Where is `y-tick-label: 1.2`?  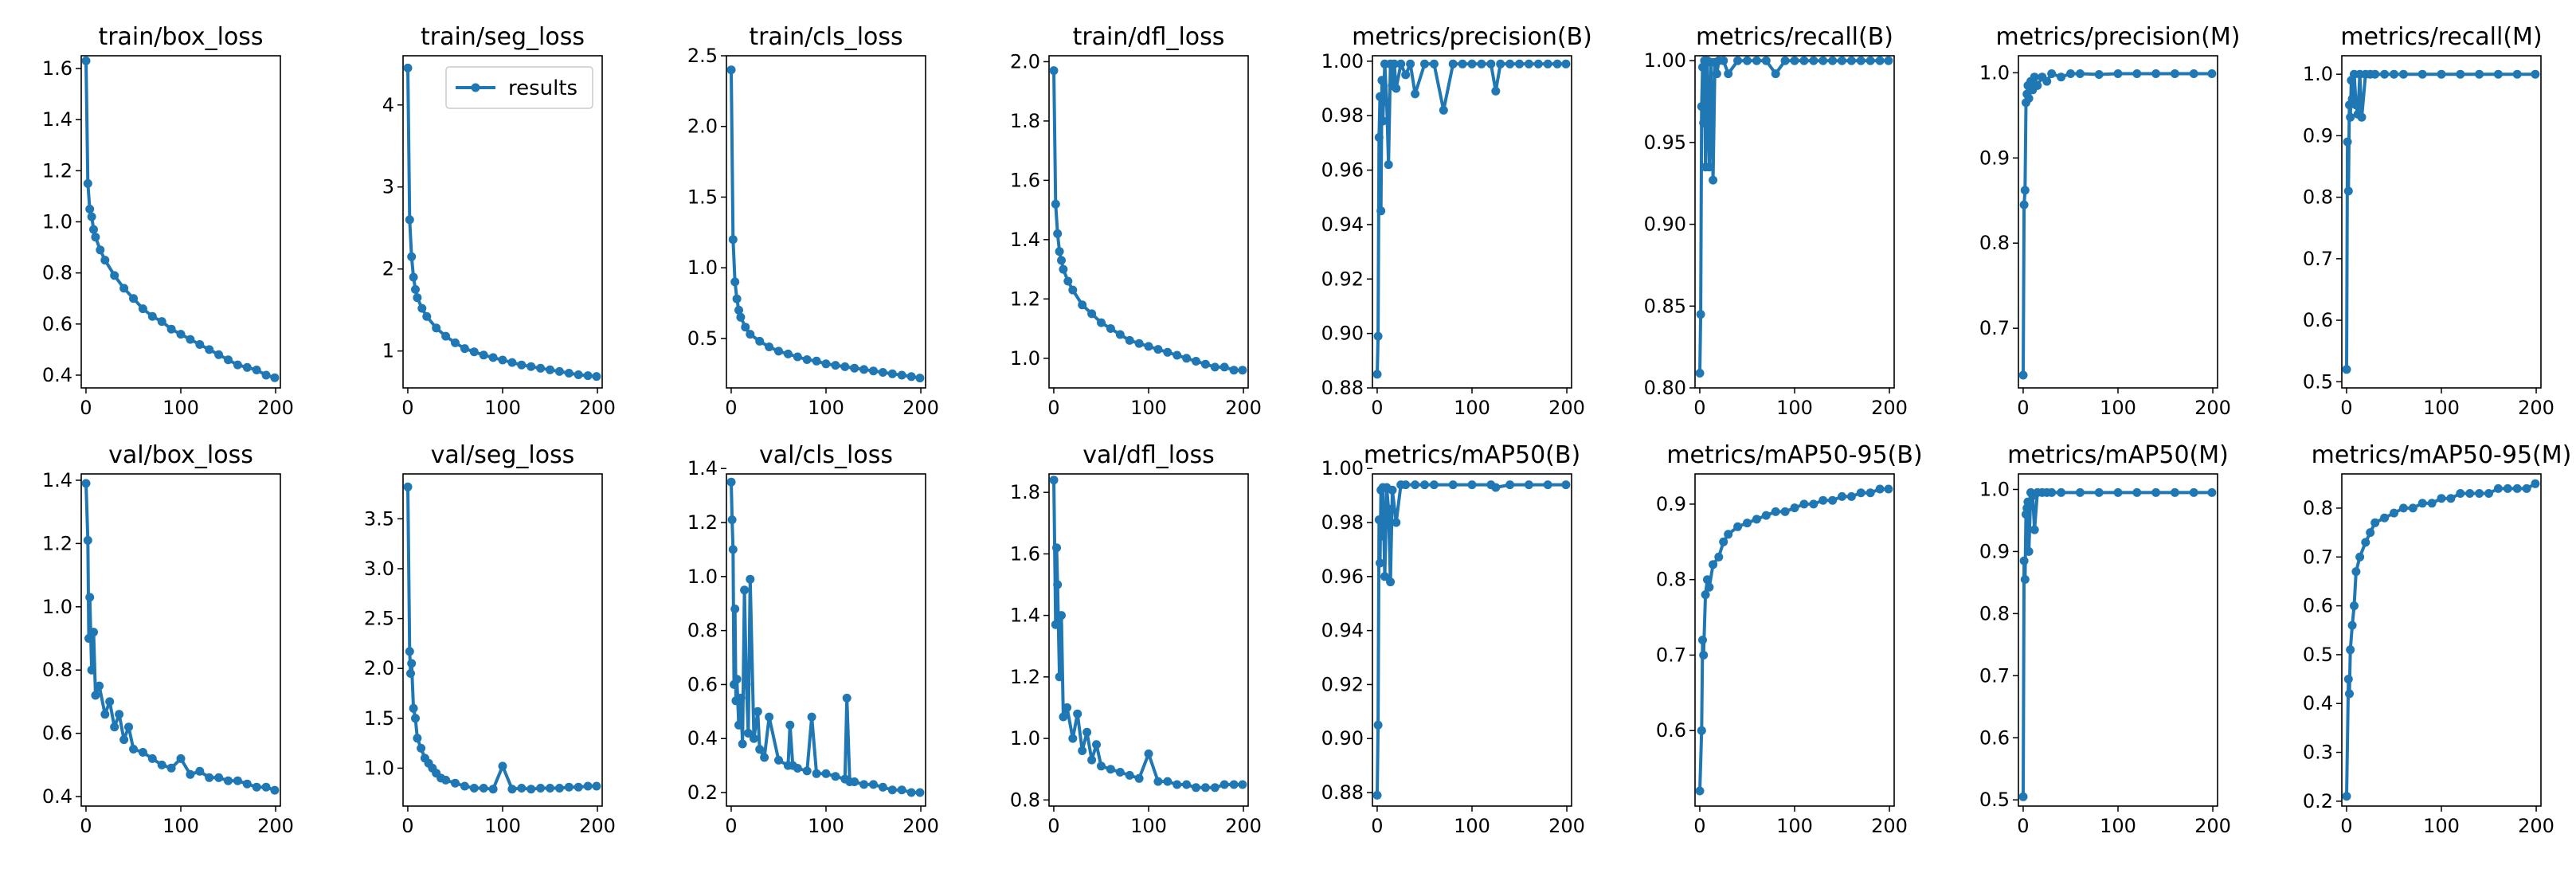 y-tick-label: 1.2 is located at coordinates (57, 543).